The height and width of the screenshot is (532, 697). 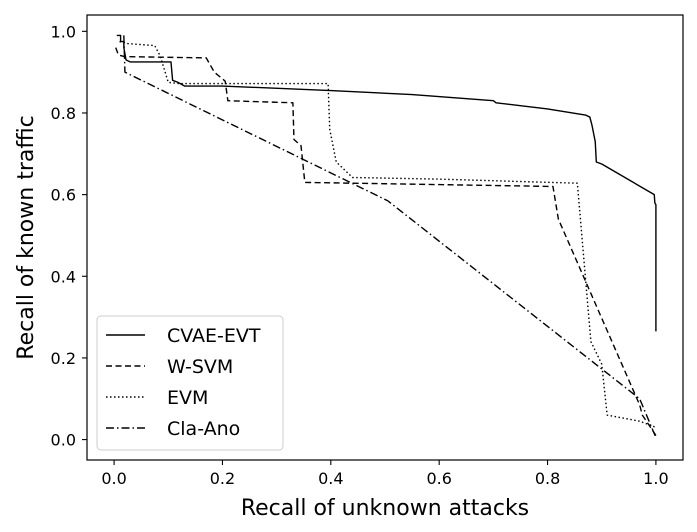 I want to click on y-tick-label: 1.0, so click(x=63, y=31).